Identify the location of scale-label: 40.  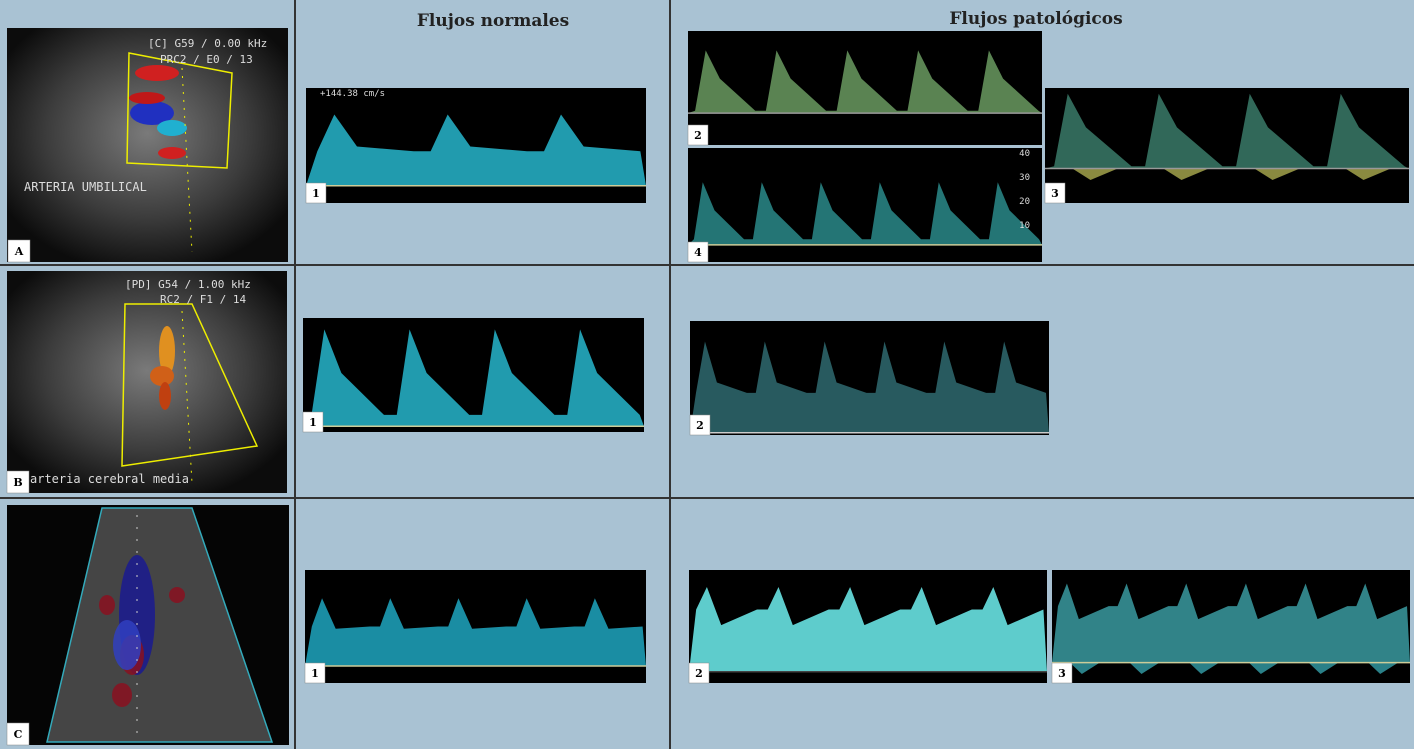
(1024, 154).